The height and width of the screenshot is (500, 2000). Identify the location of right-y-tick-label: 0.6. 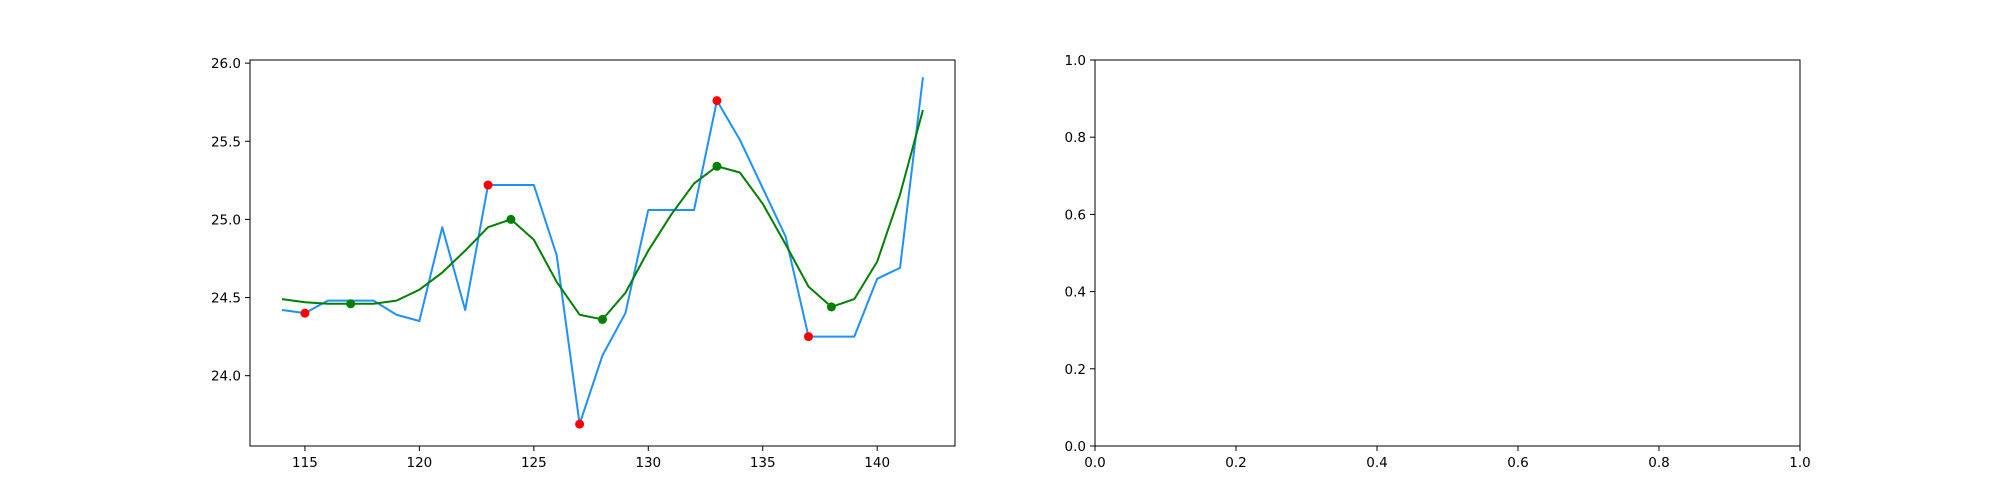
(1075, 215).